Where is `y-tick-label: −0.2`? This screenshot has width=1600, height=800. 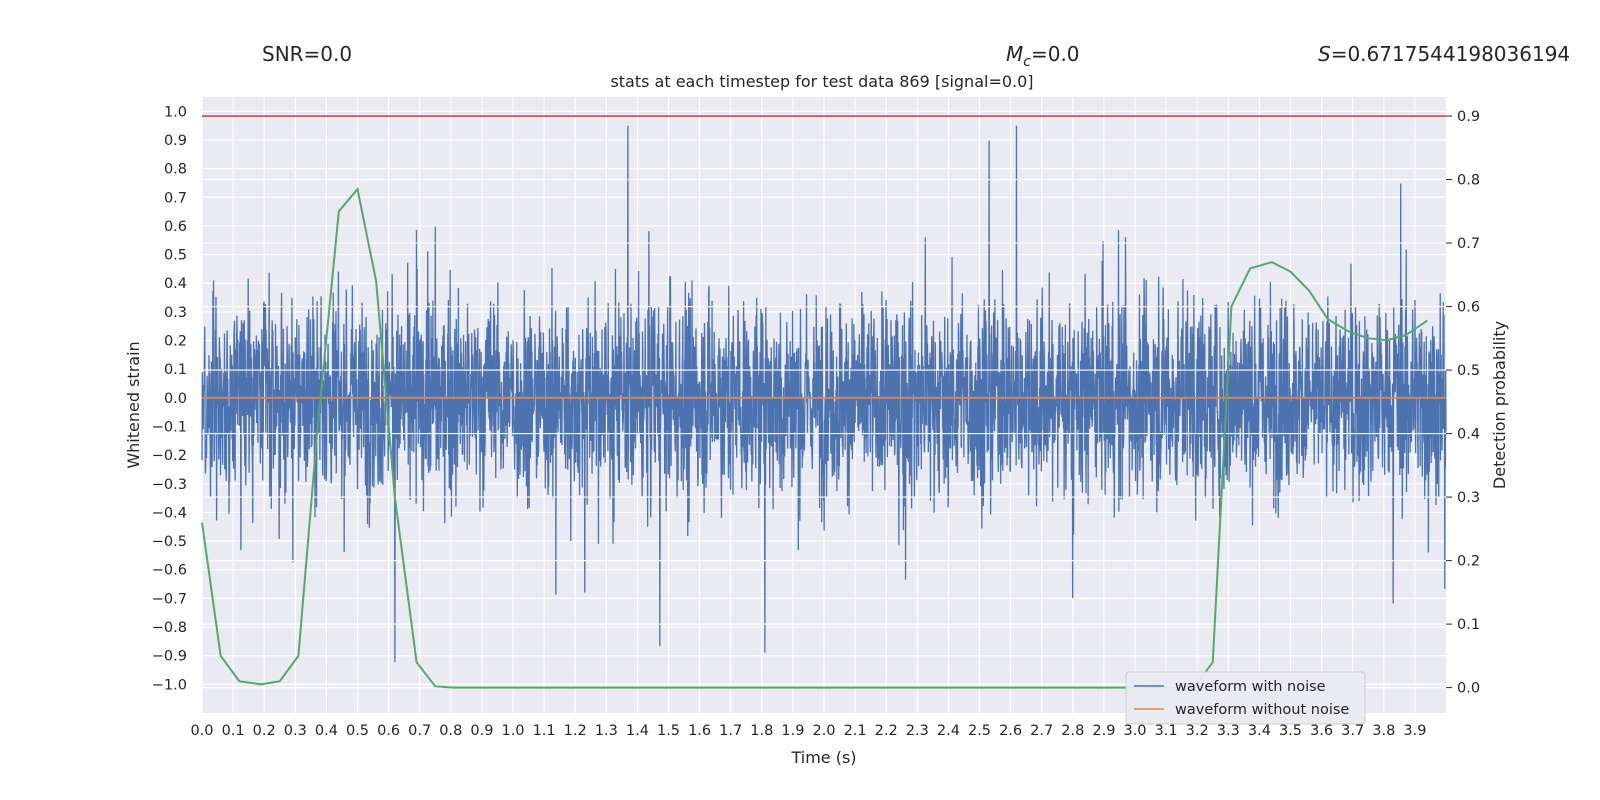 y-tick-label: −0.2 is located at coordinates (169, 456).